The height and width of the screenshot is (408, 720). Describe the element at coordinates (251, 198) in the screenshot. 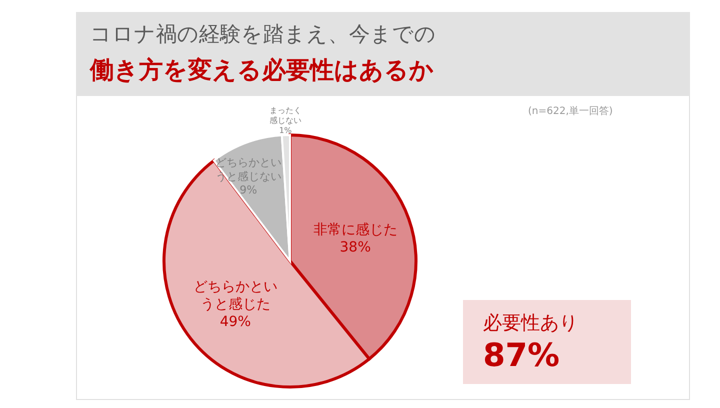

I see `pie-slice` at that location.